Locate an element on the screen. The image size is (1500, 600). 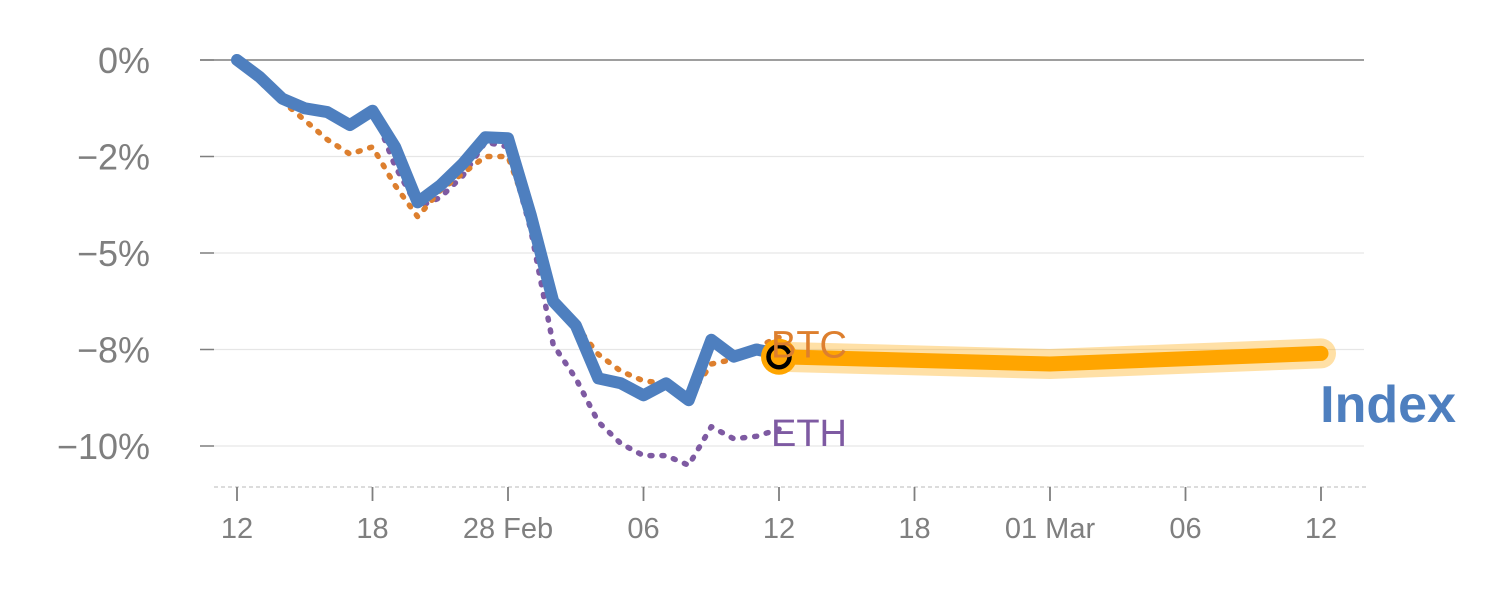
y-axis-tick-labels: 0% −2% −5% −8% −10% is located at coordinates (103, 253).